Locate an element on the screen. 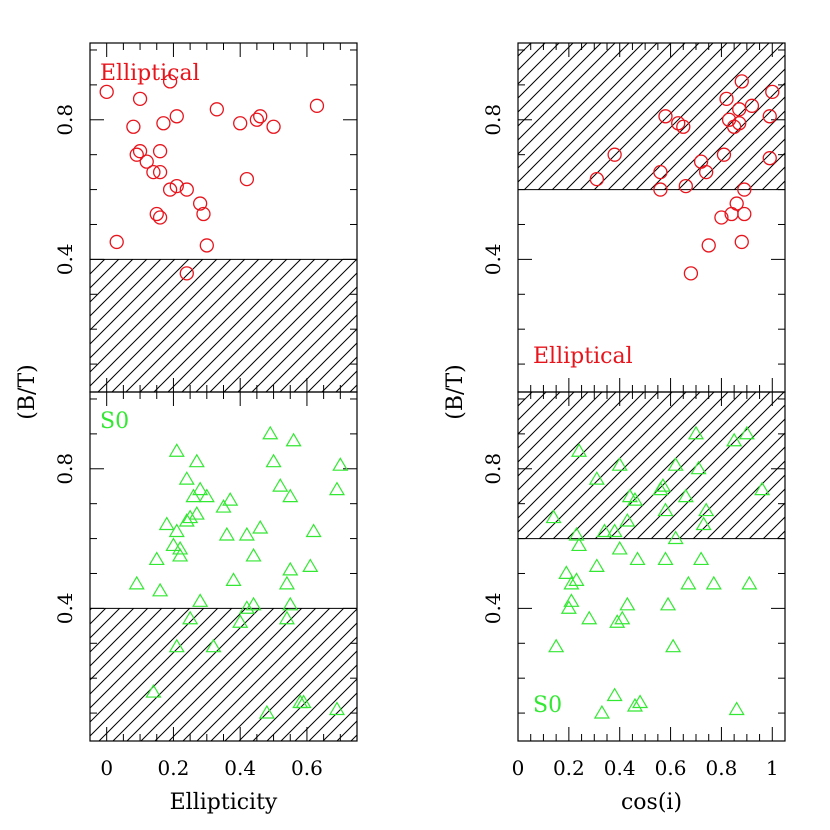 This screenshot has width=830, height=830. x-axis-label: cos(i) is located at coordinates (651, 802).